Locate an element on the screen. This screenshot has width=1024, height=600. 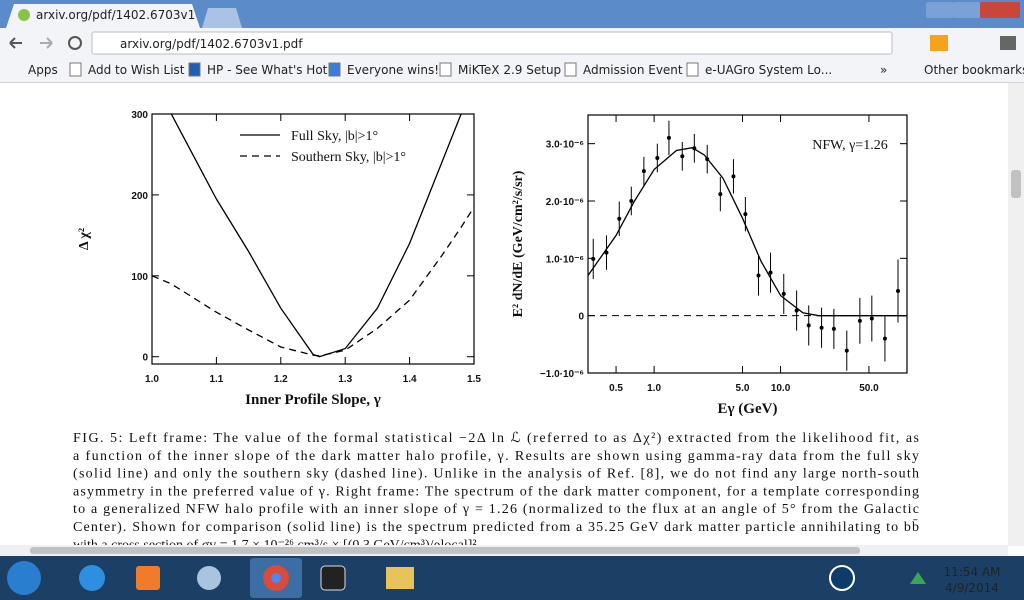
y-tick-label: 1.0·10⁻⁶ is located at coordinates (565, 259).